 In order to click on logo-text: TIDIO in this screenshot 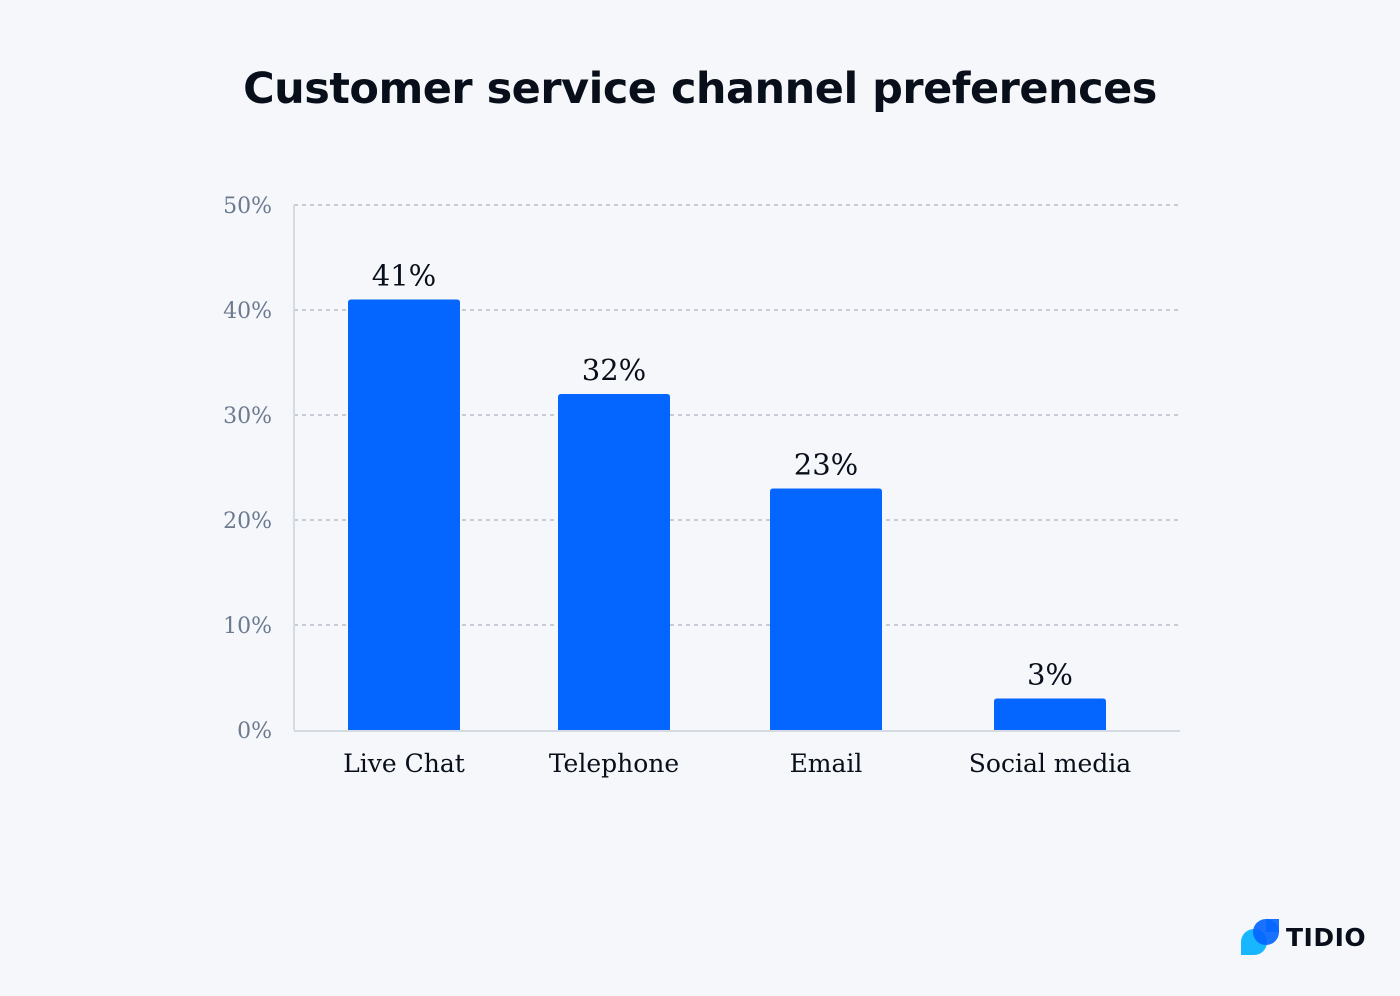, I will do `click(1326, 937)`.